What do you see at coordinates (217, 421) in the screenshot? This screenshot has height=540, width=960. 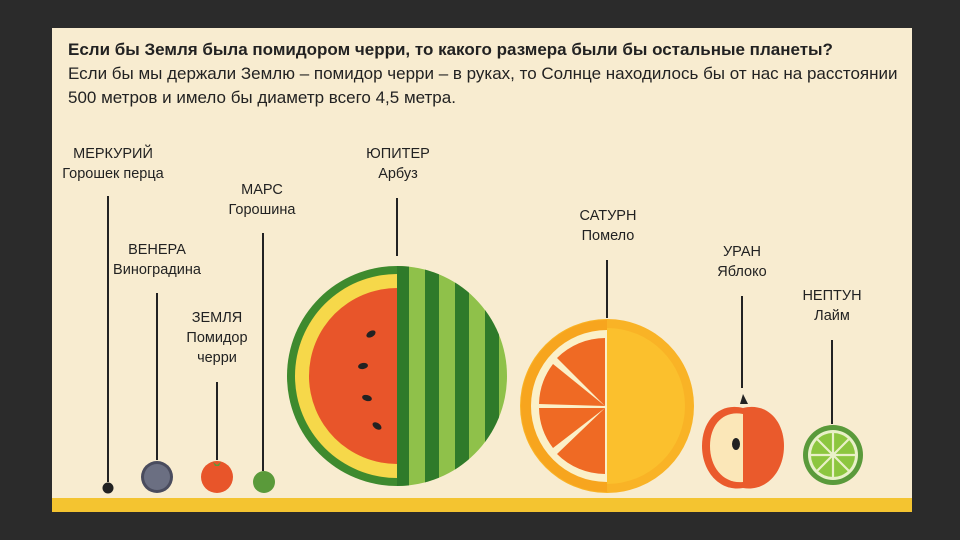 I see `pointer-line-earth` at bounding box center [217, 421].